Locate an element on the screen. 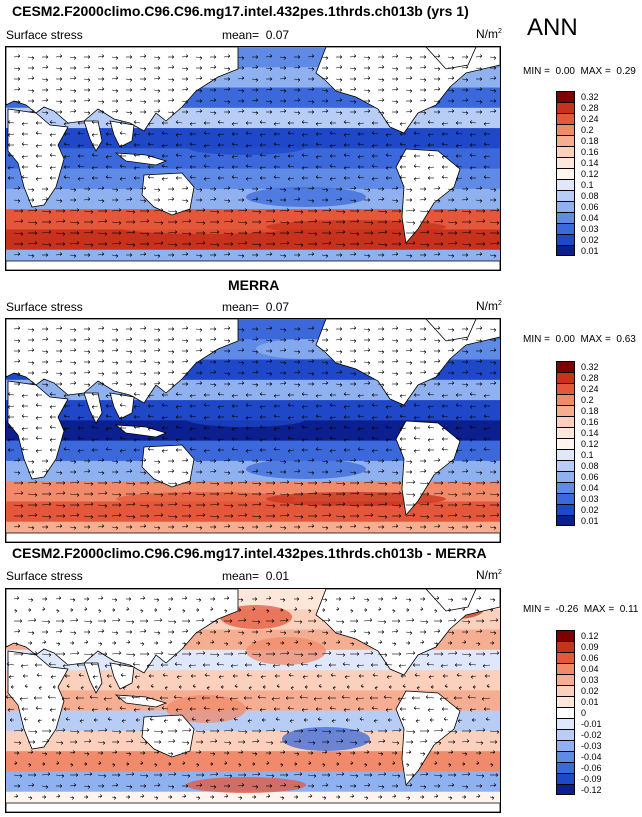 The image size is (642, 817). coastline is located at coordinates (122, 89).